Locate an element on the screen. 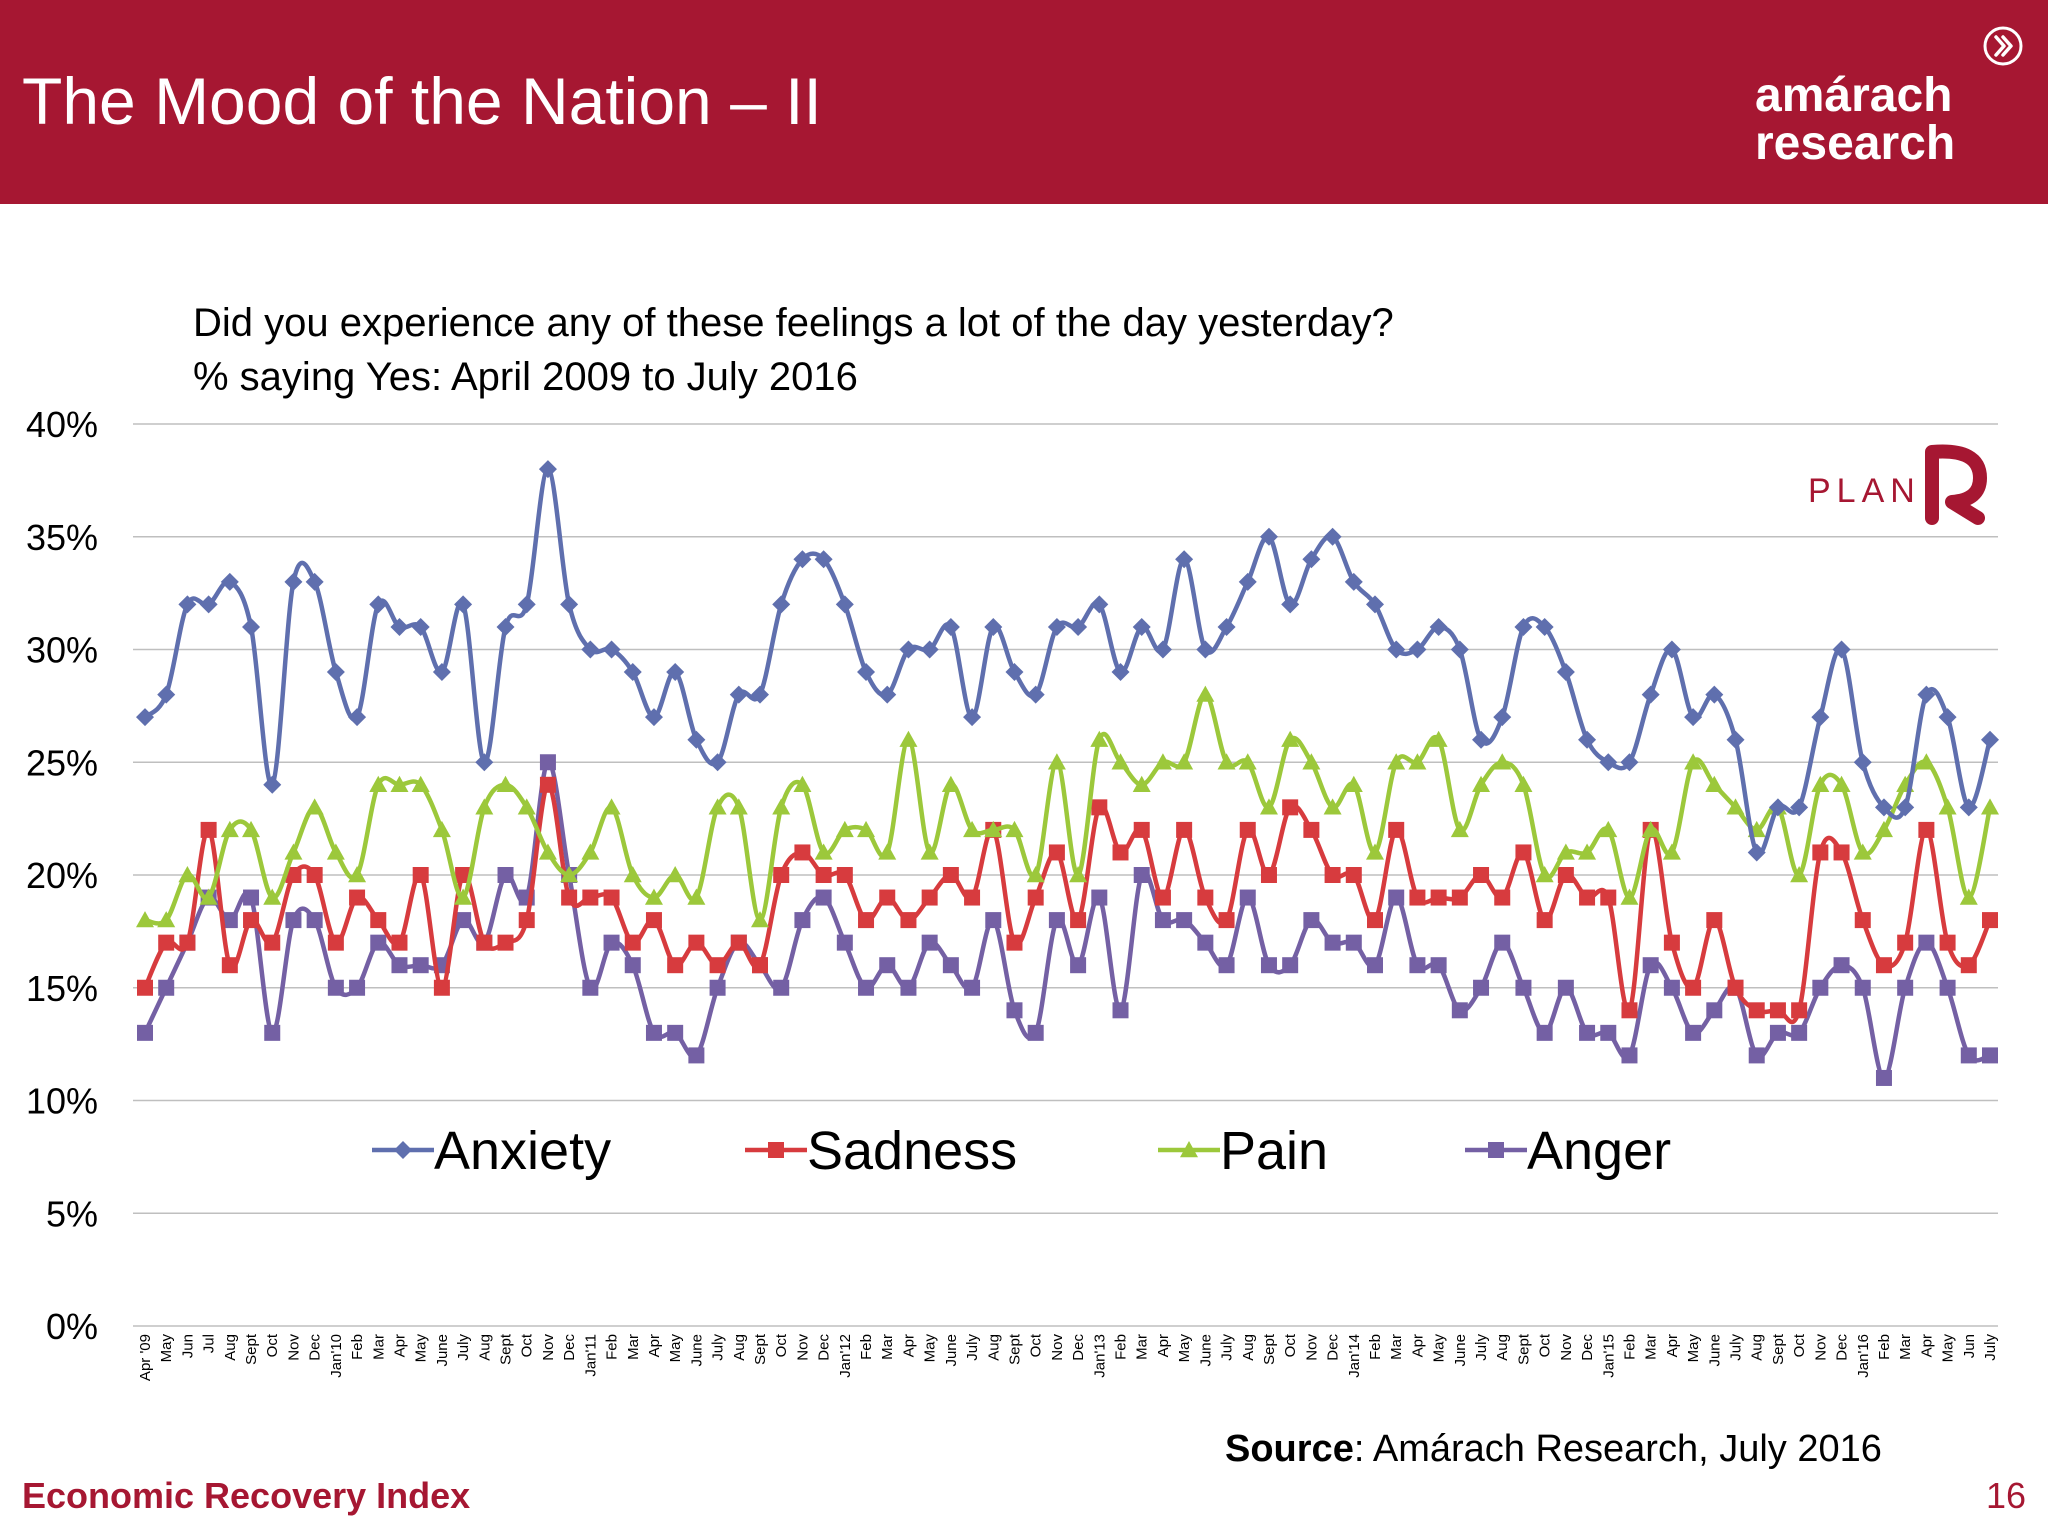 The width and height of the screenshot is (2048, 1536). y-tick-label: 0% is located at coordinates (72, 1326).